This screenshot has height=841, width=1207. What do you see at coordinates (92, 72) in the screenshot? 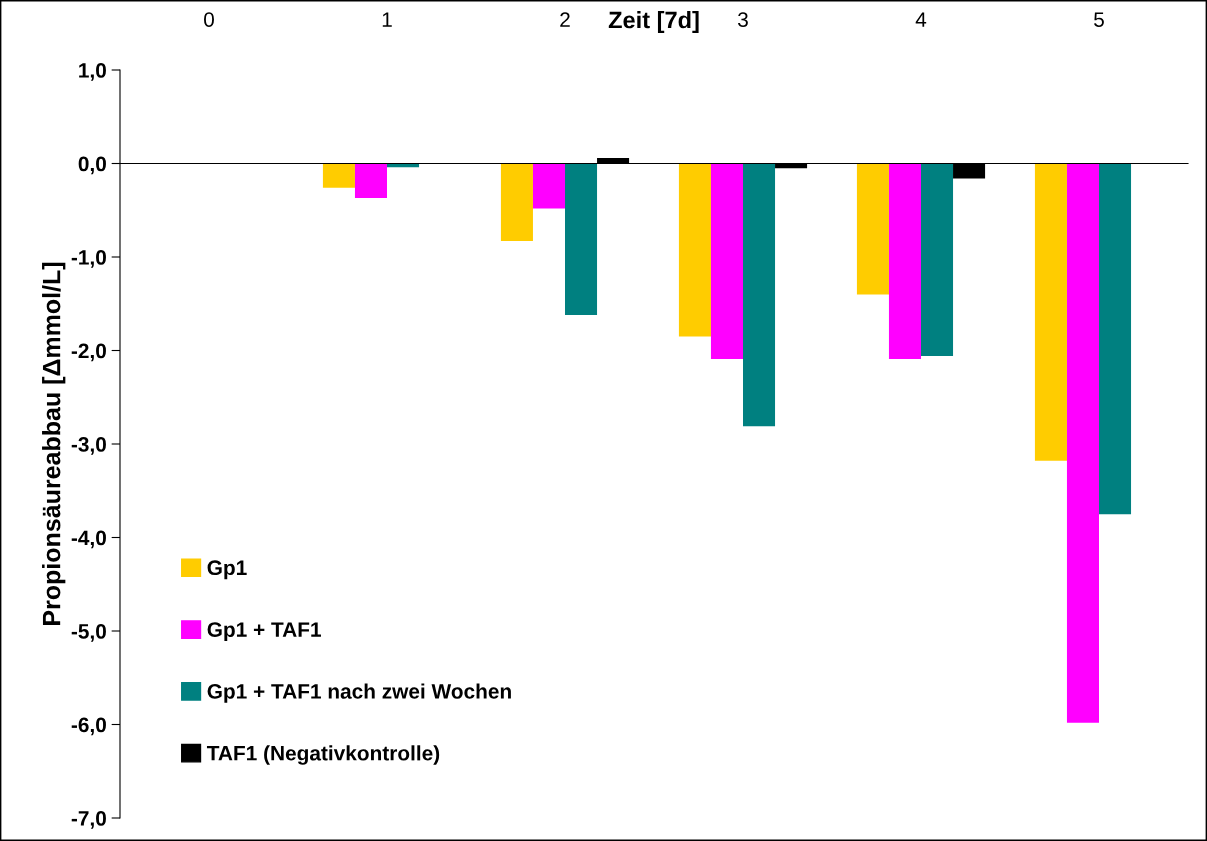
I see `y-tick-label: 1,0` at bounding box center [92, 72].